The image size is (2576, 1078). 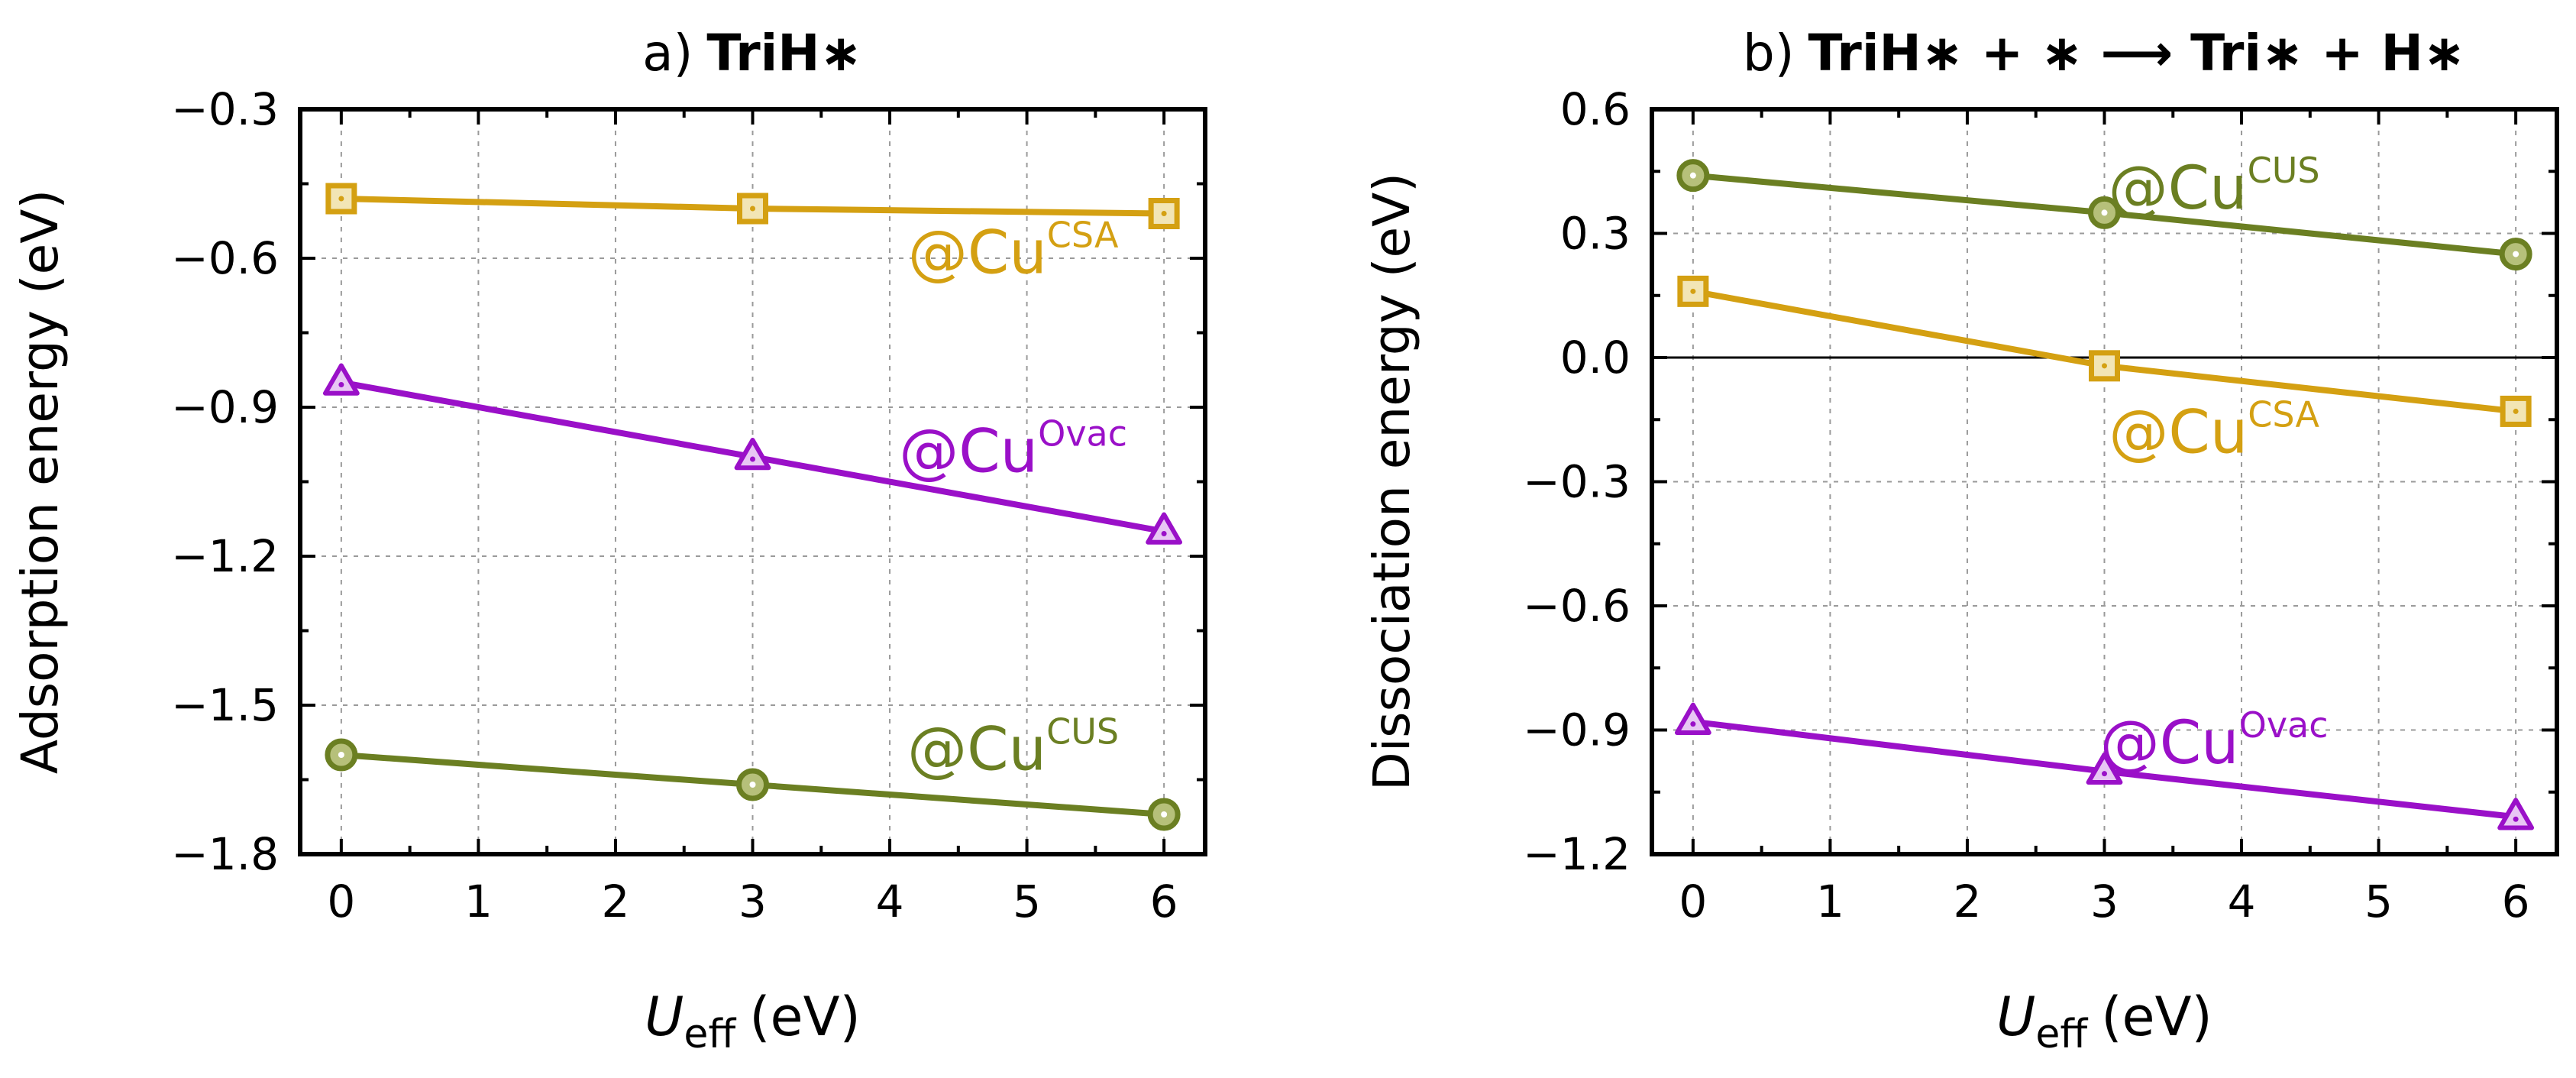 I want to click on y-axis-label: Adsorption energy (eV), so click(x=40, y=482).